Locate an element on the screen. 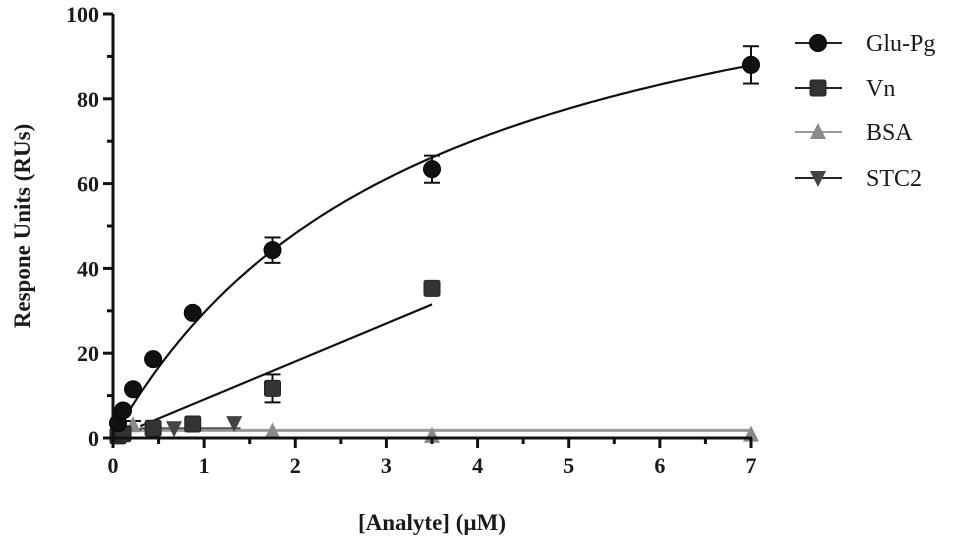  x-tick-label: 3 is located at coordinates (386, 465).